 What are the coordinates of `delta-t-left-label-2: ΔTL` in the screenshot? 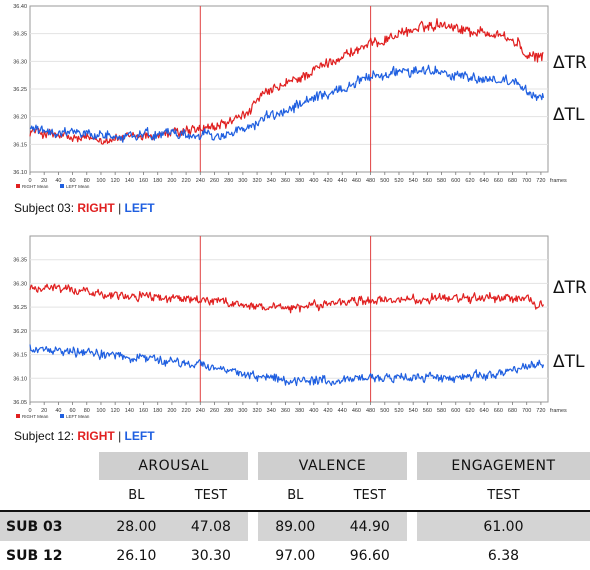 It's located at (569, 362).